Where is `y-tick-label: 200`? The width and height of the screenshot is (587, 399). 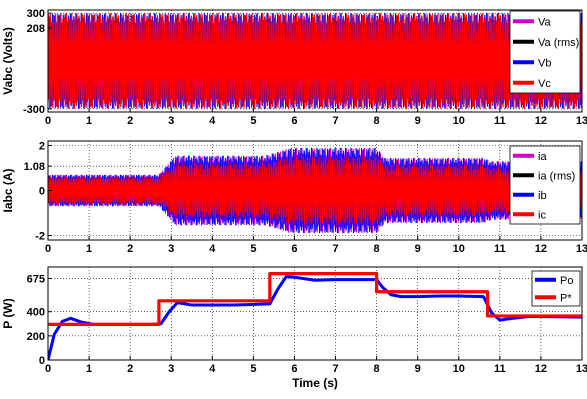
y-tick-label: 200 is located at coordinates (36, 337).